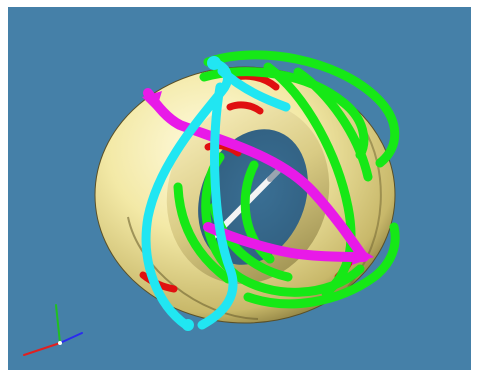  Describe the element at coordinates (53, 330) in the screenshot. I see `axis-triad` at that location.